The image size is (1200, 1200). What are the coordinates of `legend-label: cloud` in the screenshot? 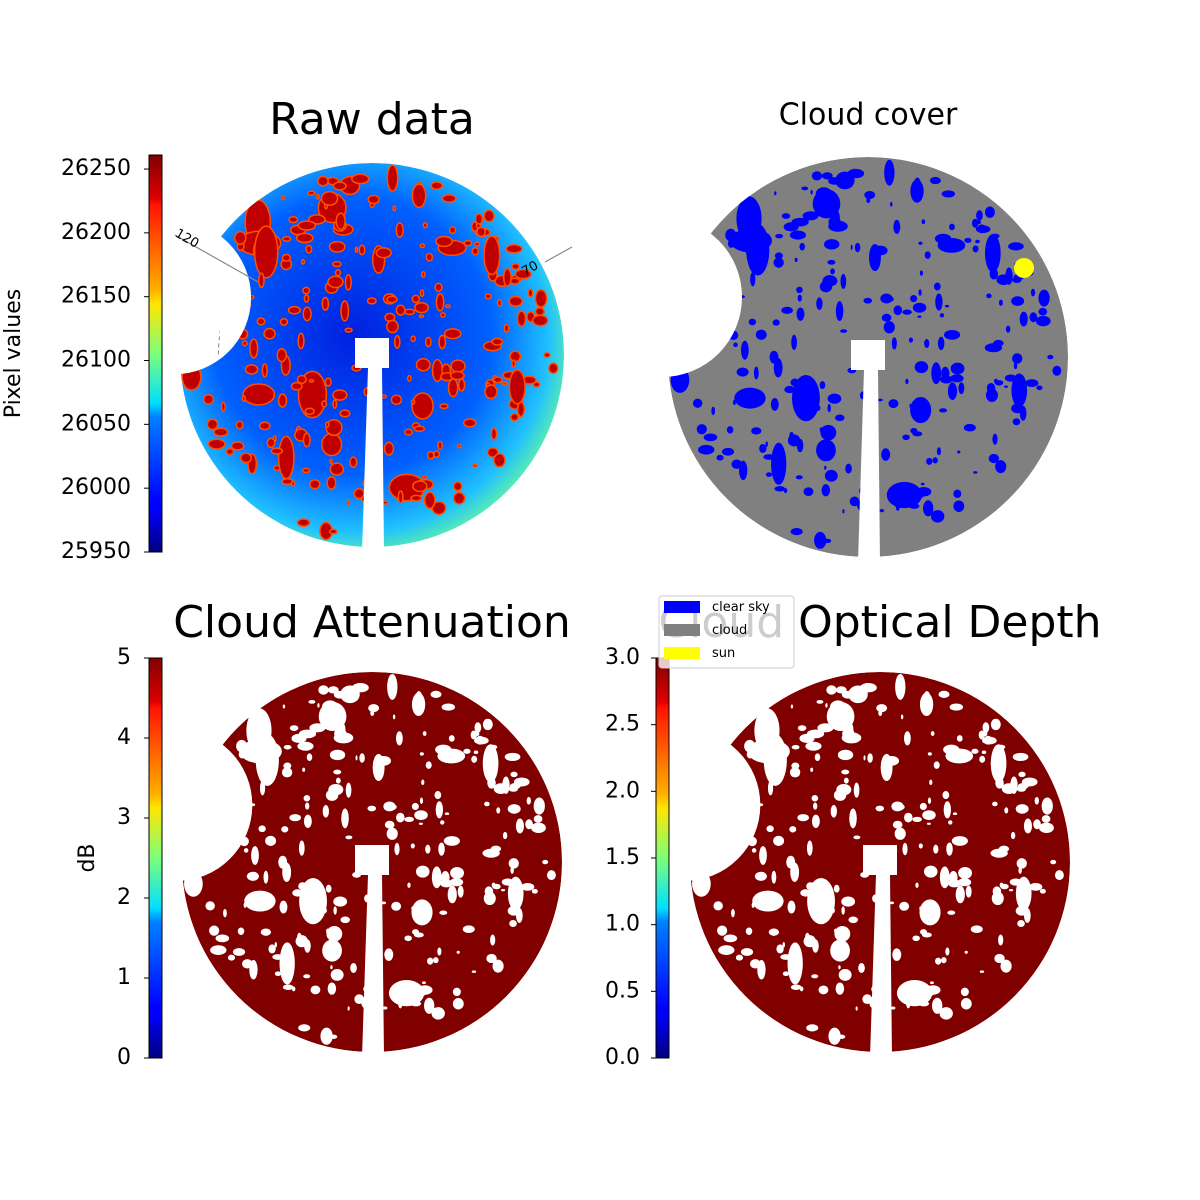 It's located at (729, 630).